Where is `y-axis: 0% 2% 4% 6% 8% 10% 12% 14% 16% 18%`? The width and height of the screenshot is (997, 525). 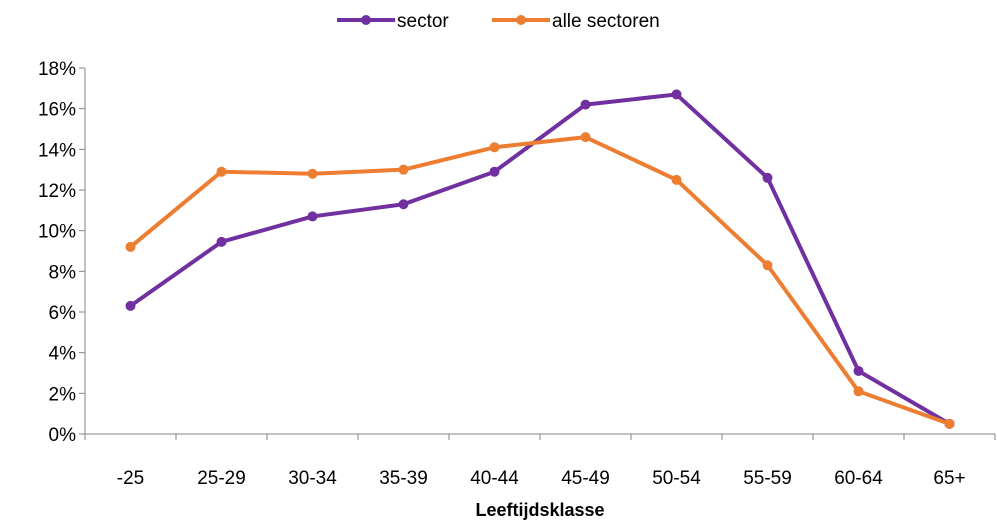 y-axis: 0% 2% 4% 6% 8% 10% 12% 14% 16% 18% is located at coordinates (62, 252).